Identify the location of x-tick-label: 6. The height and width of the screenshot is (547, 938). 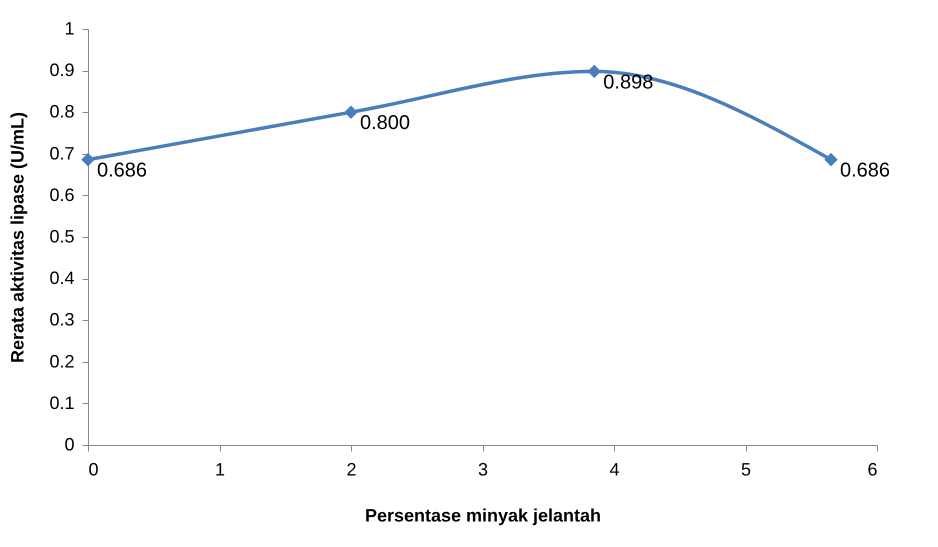
(872, 470).